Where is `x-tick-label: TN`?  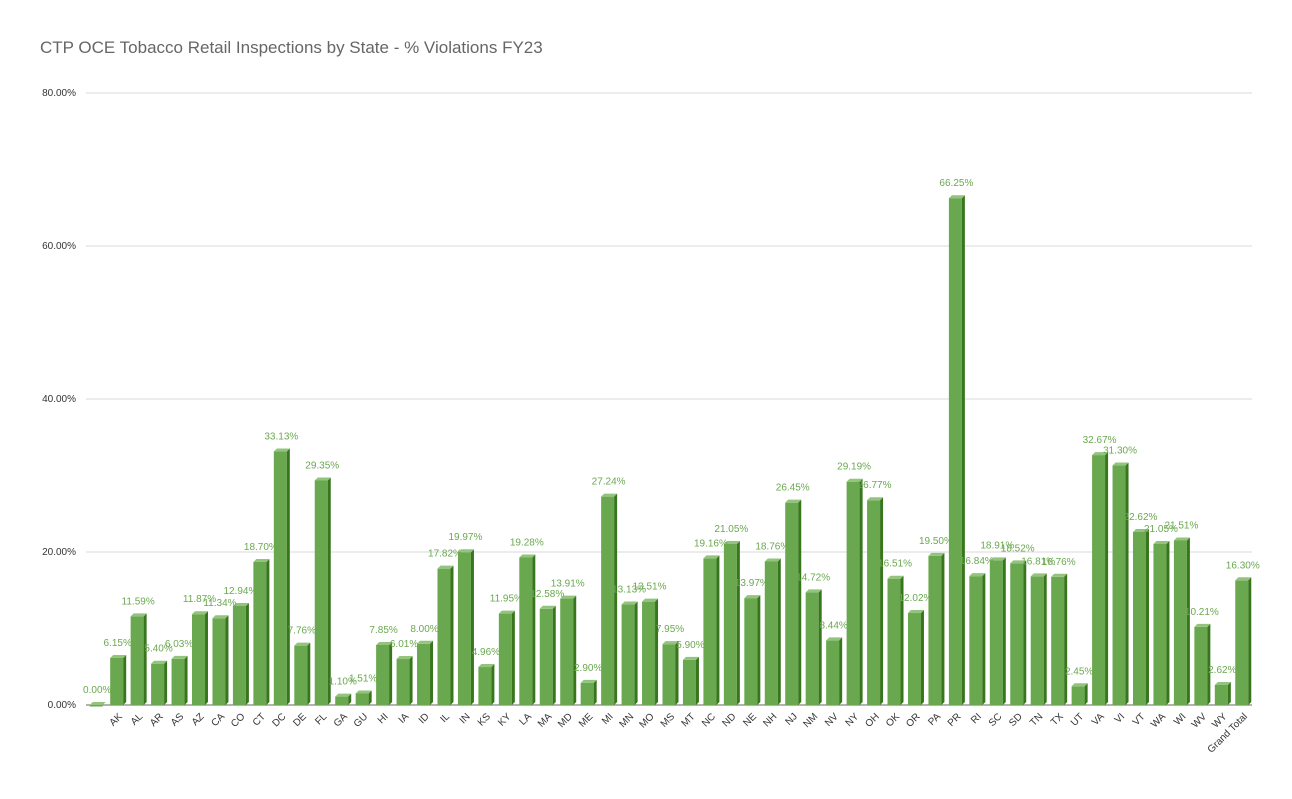 x-tick-label: TN is located at coordinates (1036, 719).